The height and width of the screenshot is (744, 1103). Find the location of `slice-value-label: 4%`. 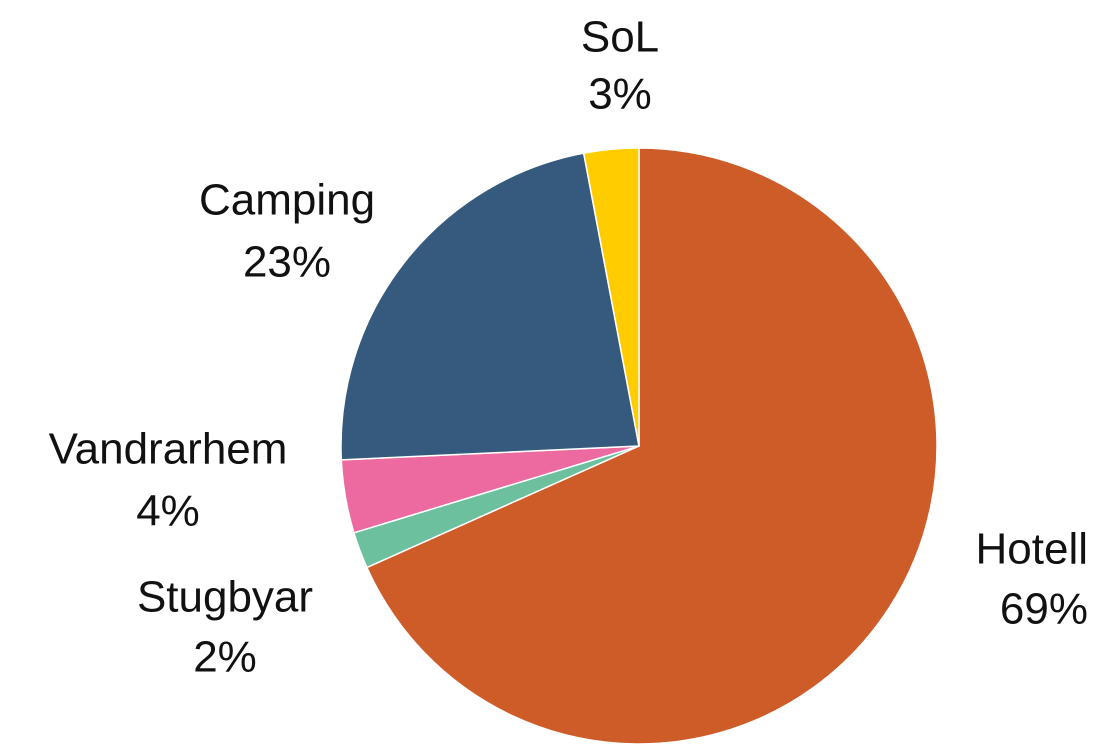

slice-value-label: 4% is located at coordinates (168, 511).